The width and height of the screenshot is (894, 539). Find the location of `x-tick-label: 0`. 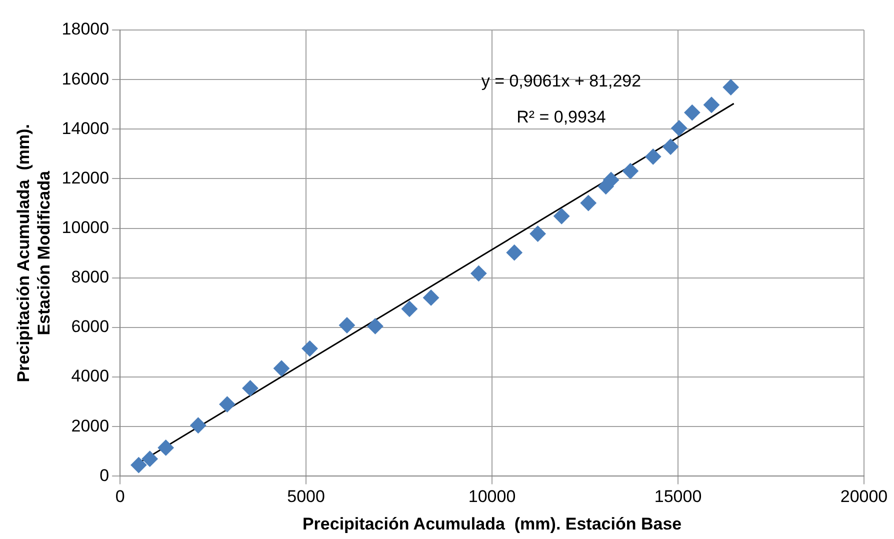

x-tick-label: 0 is located at coordinates (120, 496).